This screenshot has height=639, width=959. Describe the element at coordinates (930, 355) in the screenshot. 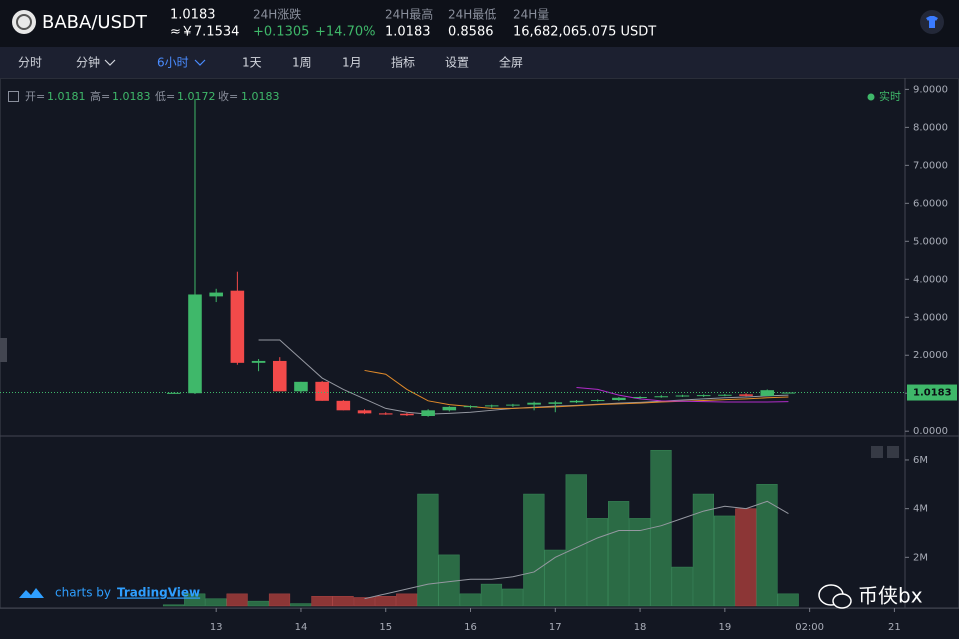

I see `y-tick-label: 2.0000` at that location.